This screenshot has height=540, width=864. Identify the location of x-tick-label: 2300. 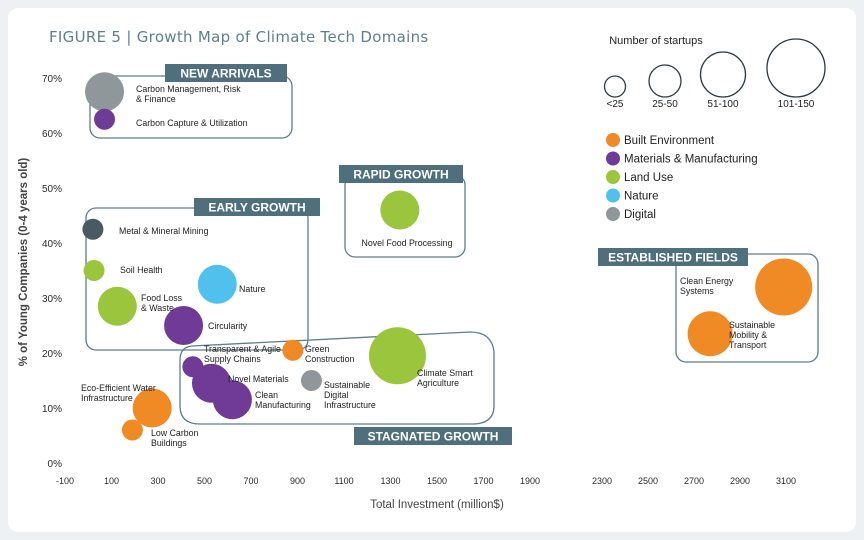
(602, 481).